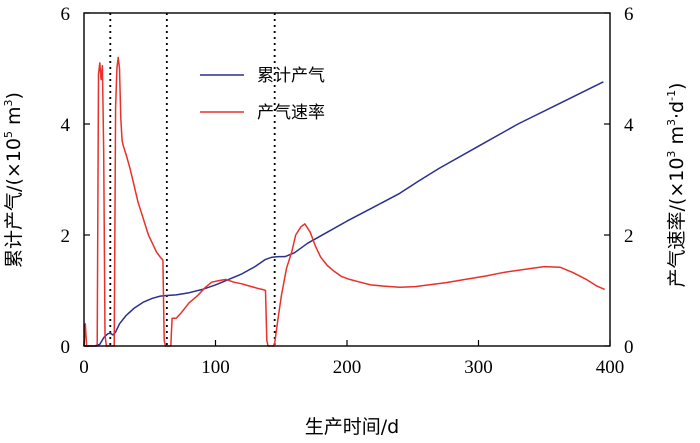 Image resolution: width=700 pixels, height=443 pixels. I want to click on x-tick-label-2: 200, so click(347, 367).